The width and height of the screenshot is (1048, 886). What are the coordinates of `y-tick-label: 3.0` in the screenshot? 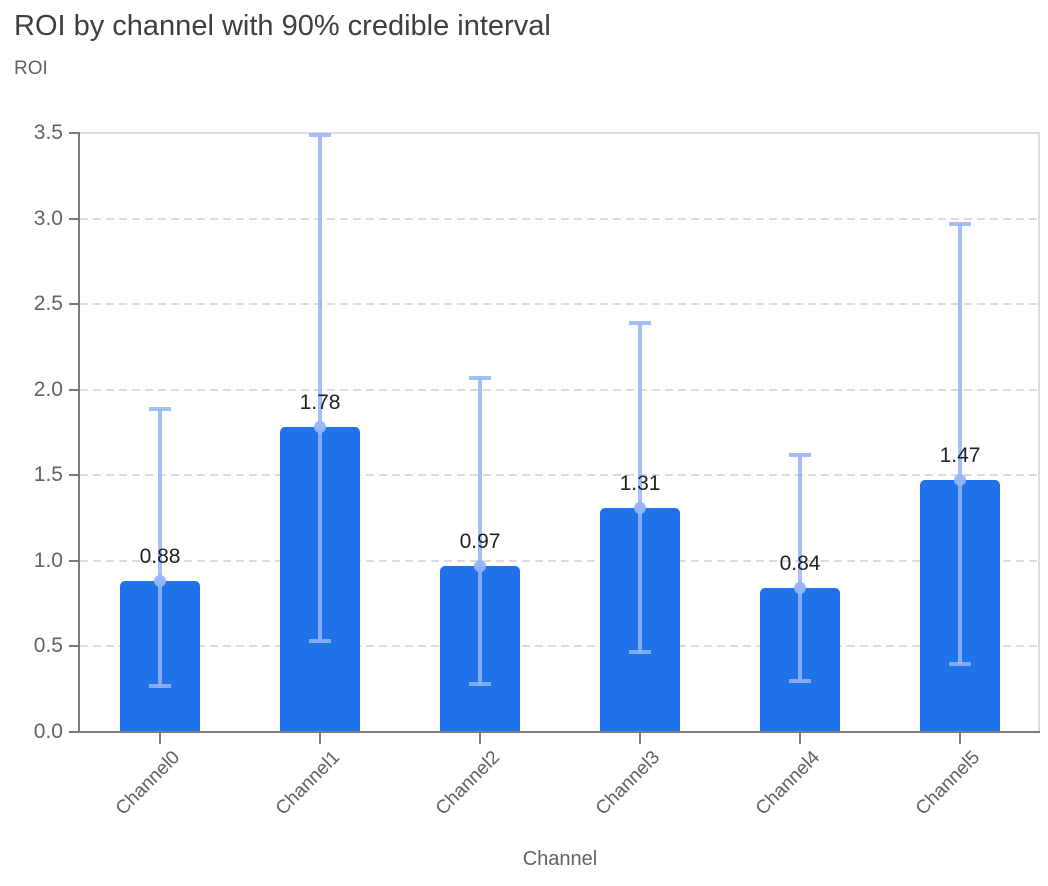 It's located at (48, 218).